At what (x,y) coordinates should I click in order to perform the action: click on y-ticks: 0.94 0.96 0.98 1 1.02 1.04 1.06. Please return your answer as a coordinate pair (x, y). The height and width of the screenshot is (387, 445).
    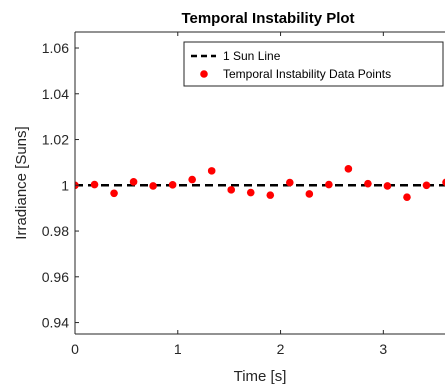
    Looking at the image, I should click on (60, 185).